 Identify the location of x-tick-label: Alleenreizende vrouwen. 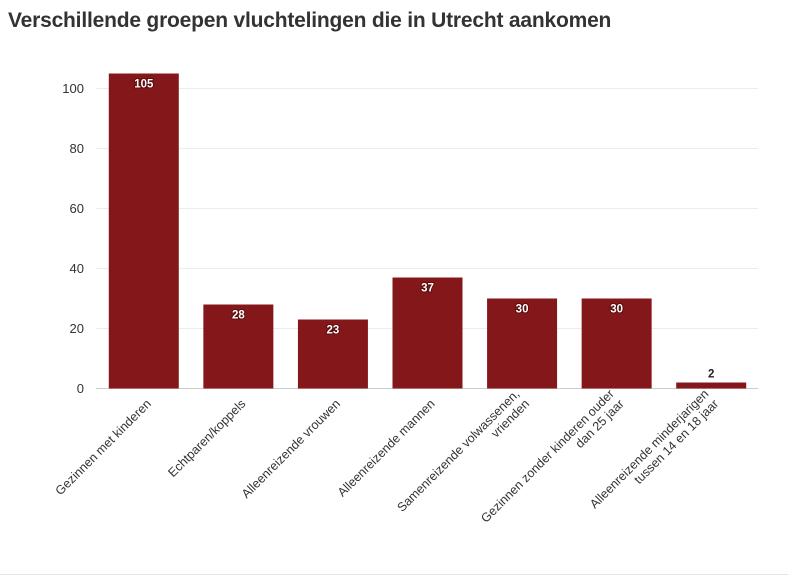
(291, 449).